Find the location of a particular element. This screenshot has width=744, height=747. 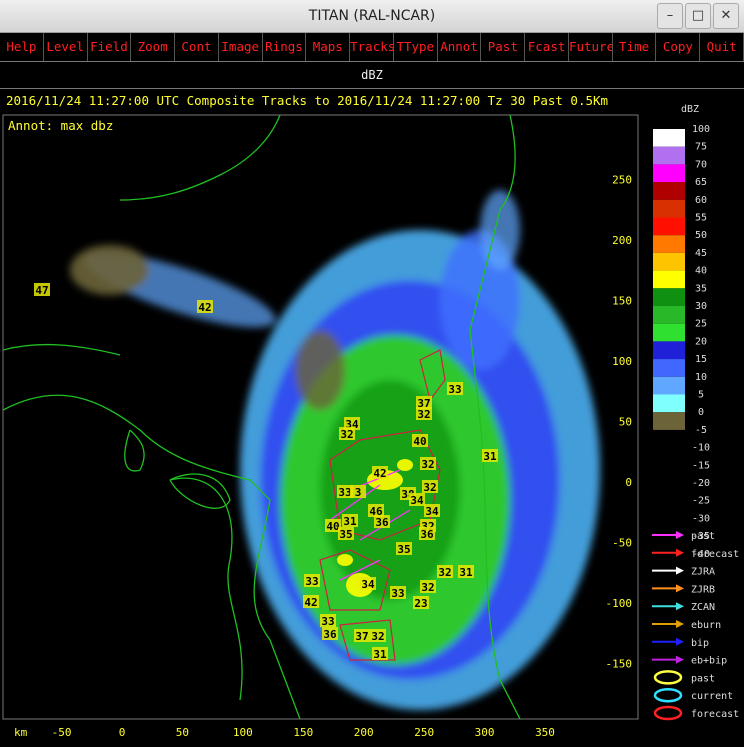

field-label: dBZ is located at coordinates (372, 75).